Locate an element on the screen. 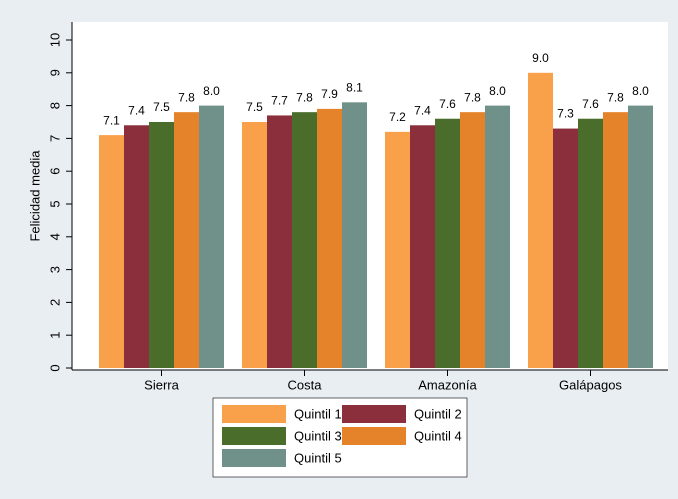 The width and height of the screenshot is (678, 499). value-label: 7.7 is located at coordinates (279, 101).